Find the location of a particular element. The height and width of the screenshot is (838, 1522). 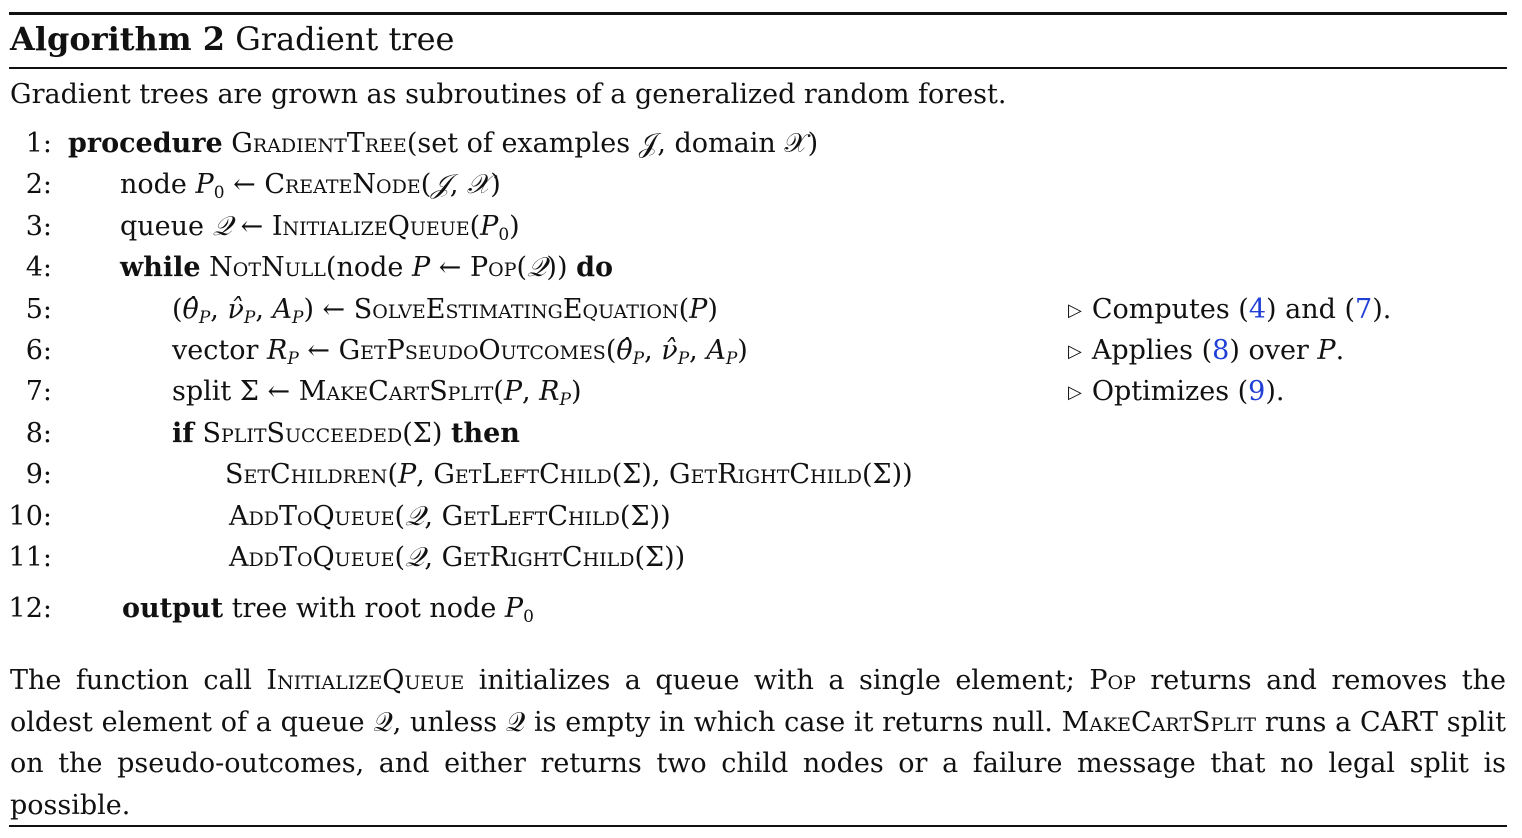

keyword: if is located at coordinates (183, 433).